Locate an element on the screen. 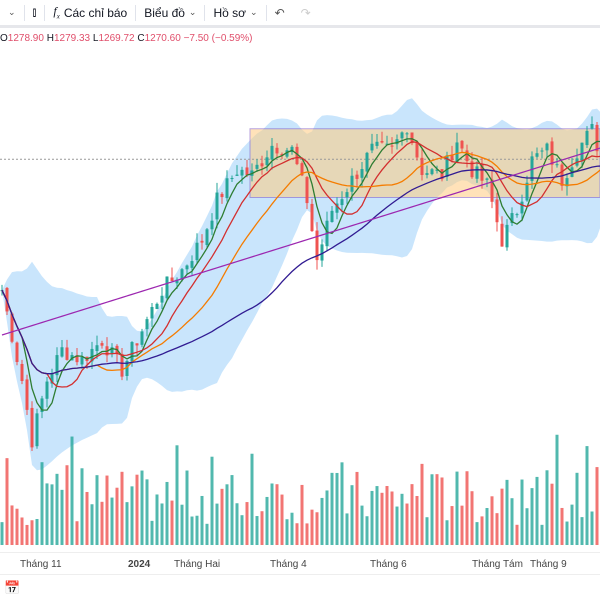 This screenshot has width=600, height=600. indicators-button: fx Các chỉ báo is located at coordinates (90, 12).